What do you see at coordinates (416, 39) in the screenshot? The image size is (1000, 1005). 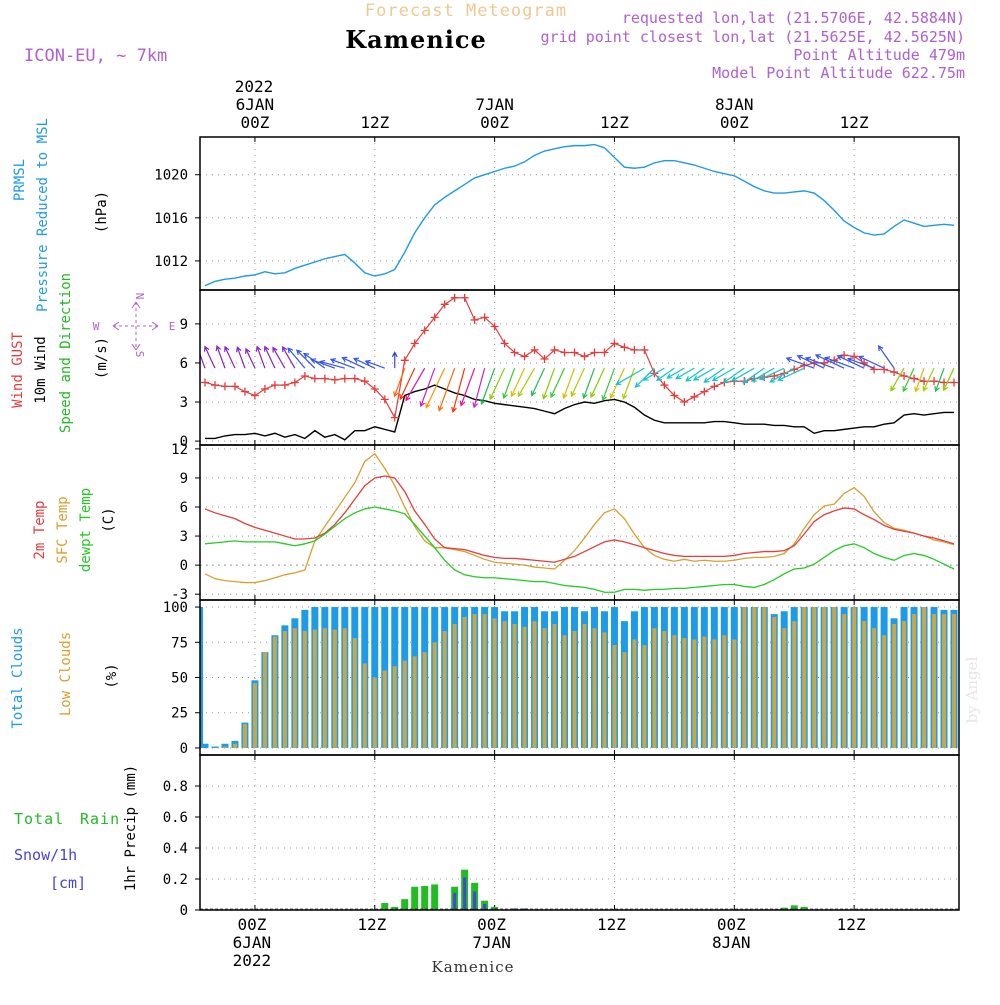 I see `location-title: Kamenice` at bounding box center [416, 39].